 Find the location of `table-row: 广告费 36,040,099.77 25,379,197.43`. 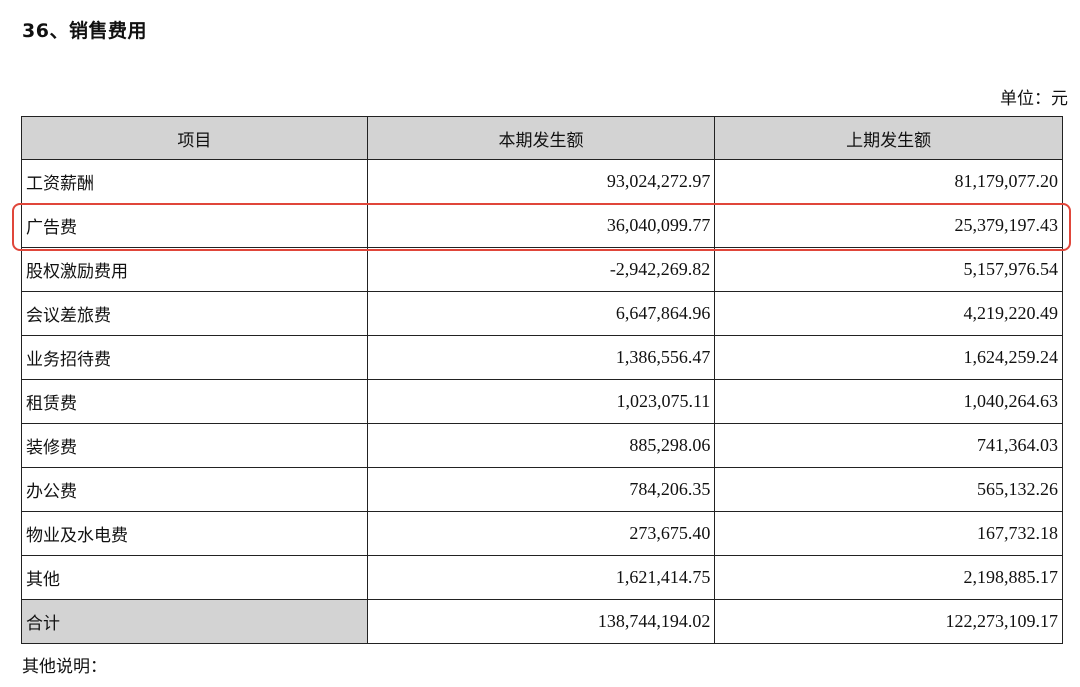

table-row: 广告费 36,040,099.77 25,379,197.43 is located at coordinates (542, 225).